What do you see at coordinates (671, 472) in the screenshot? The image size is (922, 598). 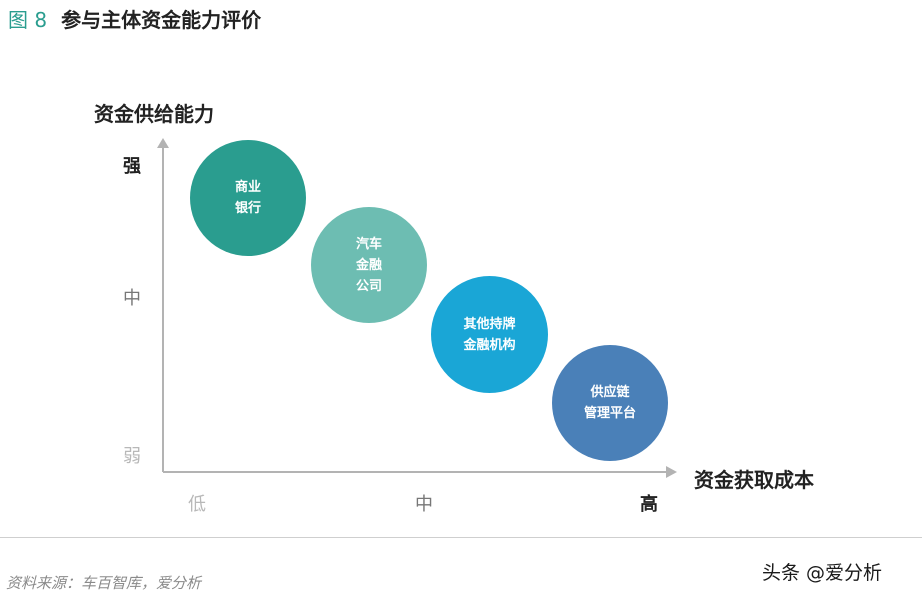 I see `x-axis-arrow` at bounding box center [671, 472].